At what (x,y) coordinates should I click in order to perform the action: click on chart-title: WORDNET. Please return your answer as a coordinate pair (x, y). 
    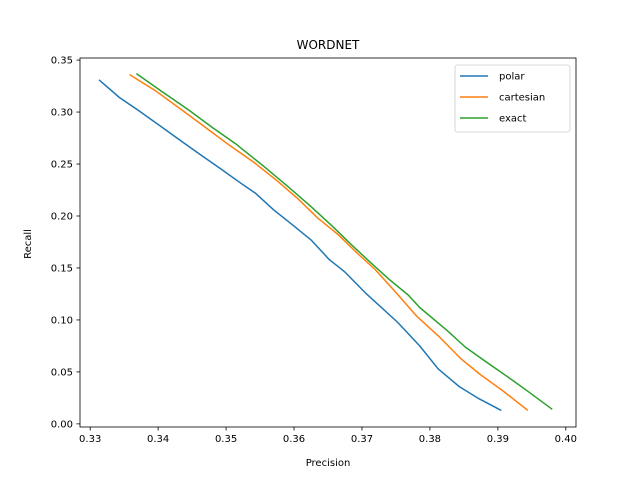
    Looking at the image, I should click on (328, 45).